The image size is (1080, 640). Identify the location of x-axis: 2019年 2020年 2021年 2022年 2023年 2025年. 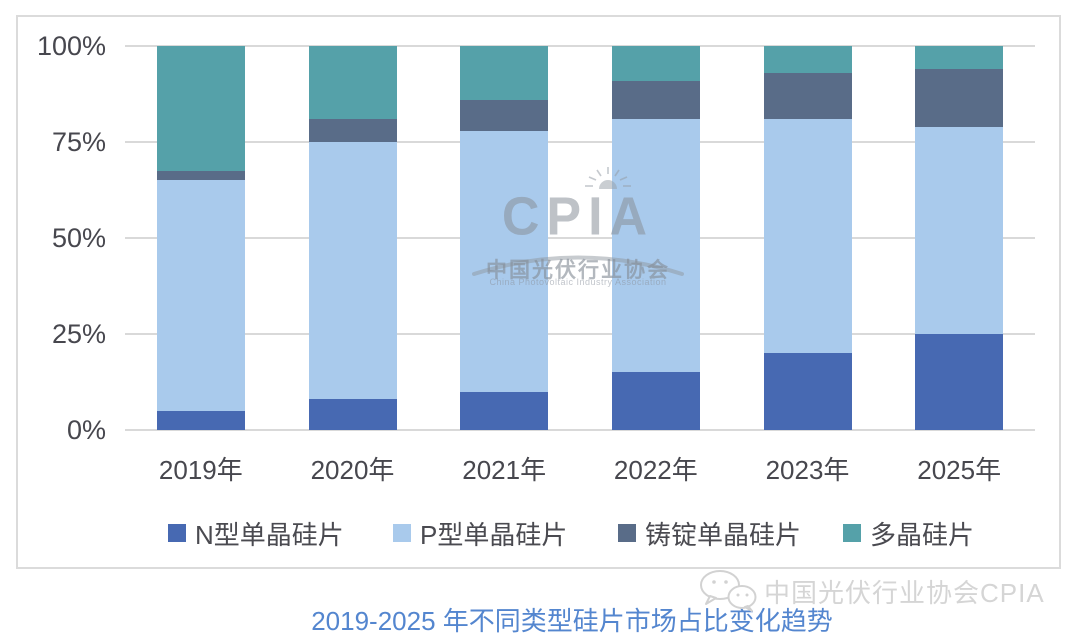
(580, 470).